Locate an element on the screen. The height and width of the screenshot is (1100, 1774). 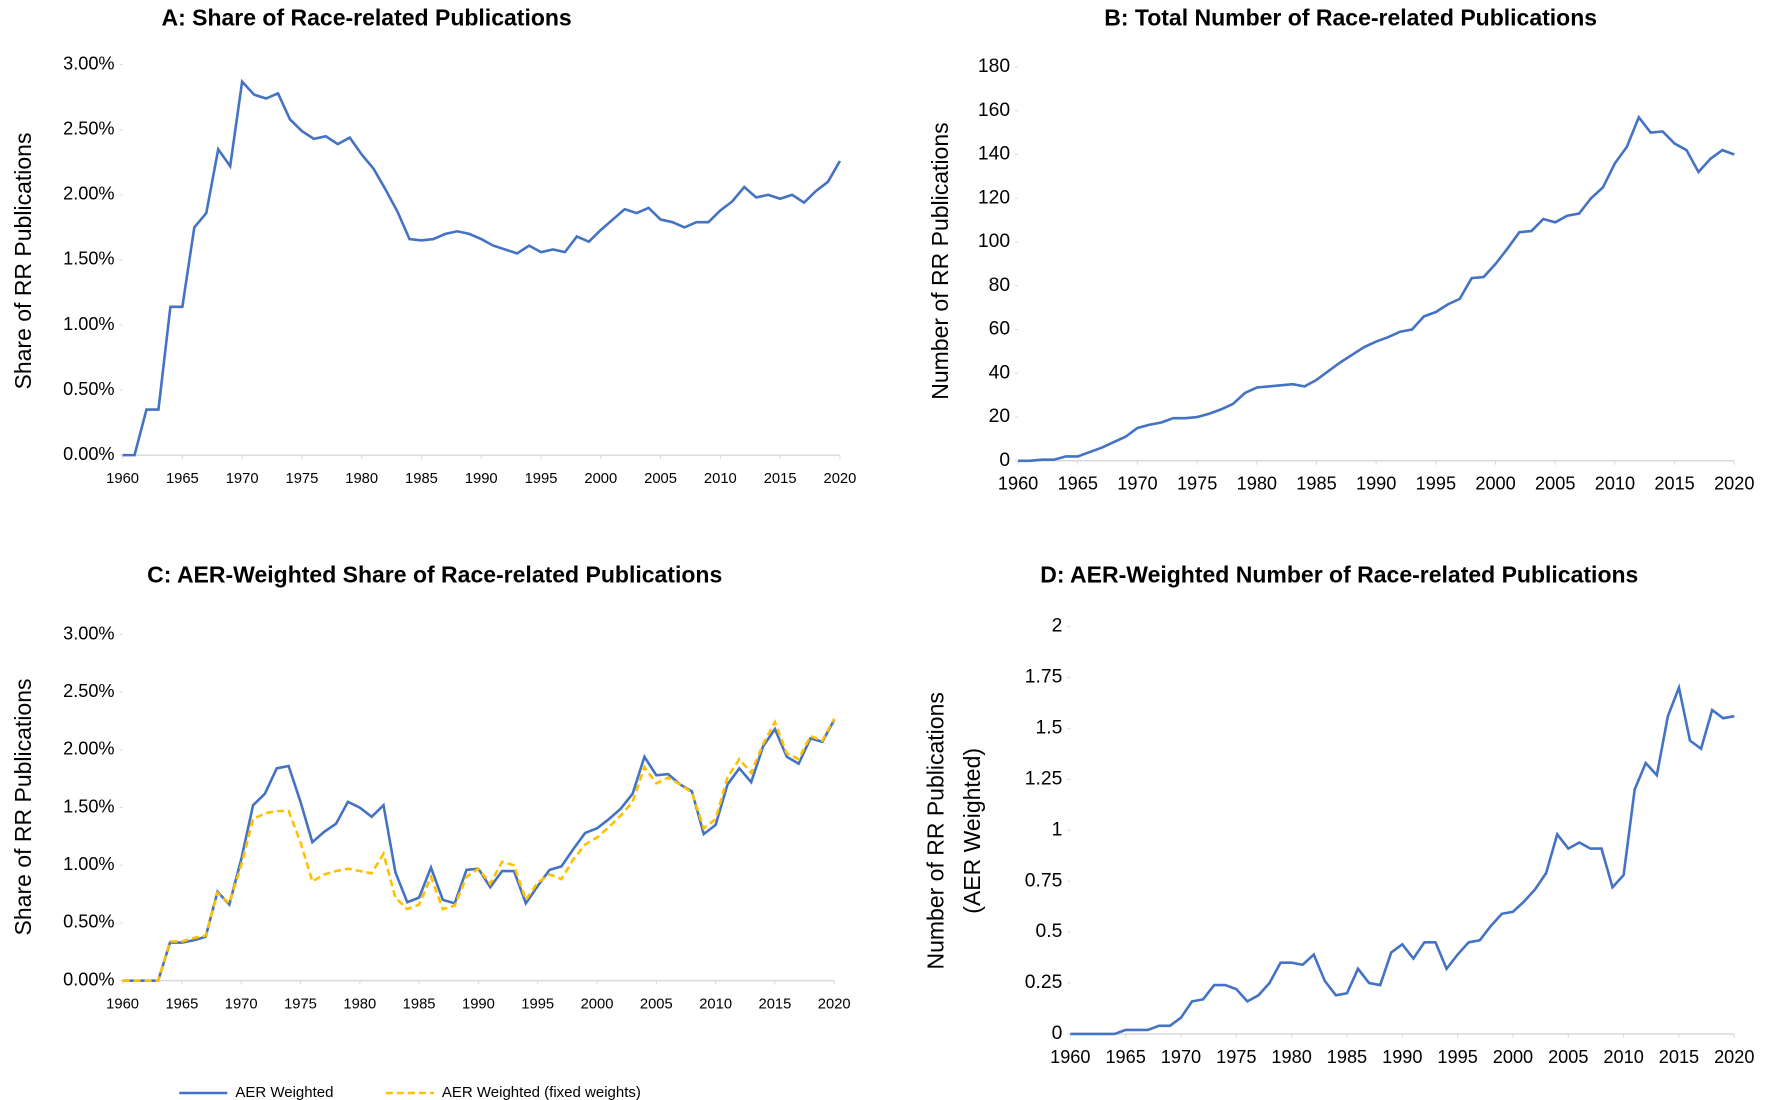
y-tick-label: 2 is located at coordinates (1057, 626).